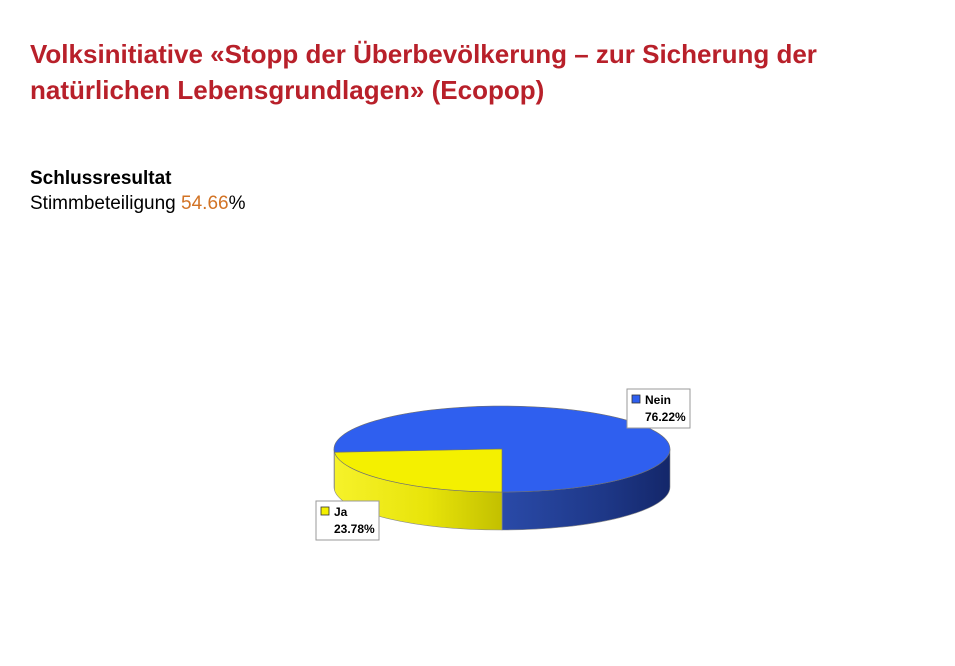 The height and width of the screenshot is (666, 955). What do you see at coordinates (636, 399) in the screenshot?
I see `legend-swatch-nein` at bounding box center [636, 399].